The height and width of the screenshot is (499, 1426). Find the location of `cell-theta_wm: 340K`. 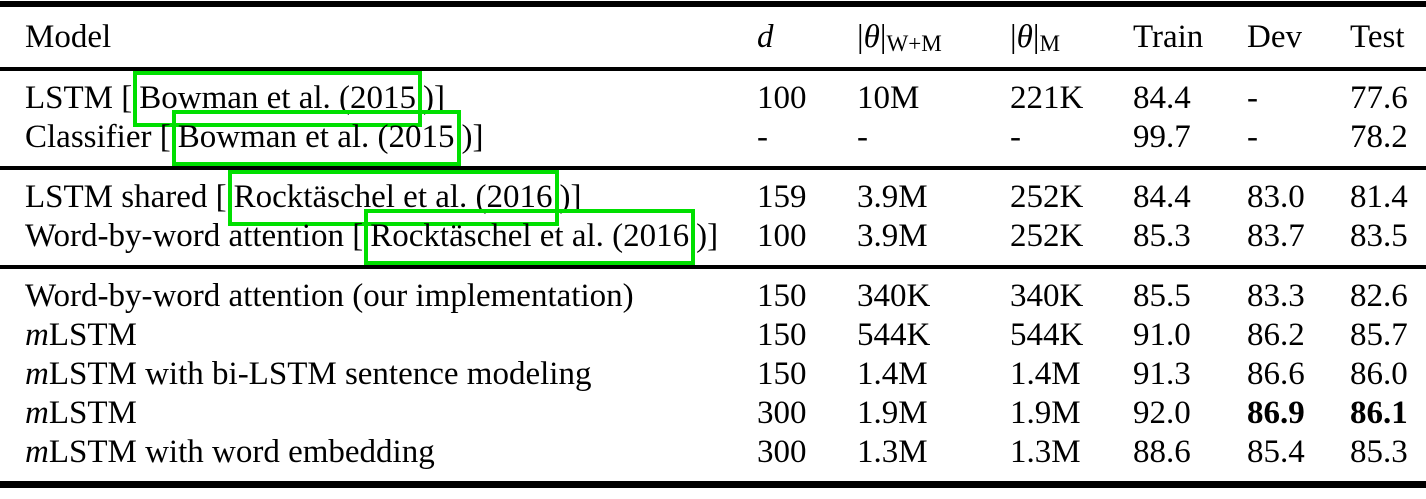

cell-theta_wm: 340K is located at coordinates (894, 296).